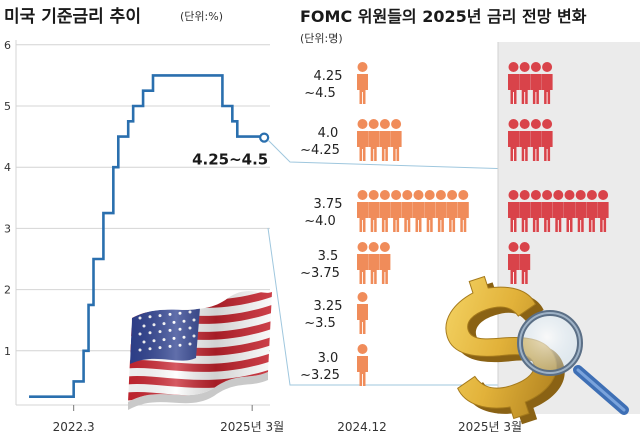  Describe the element at coordinates (252, 427) in the screenshot. I see `x-tick-label: 2025년 3월` at that location.